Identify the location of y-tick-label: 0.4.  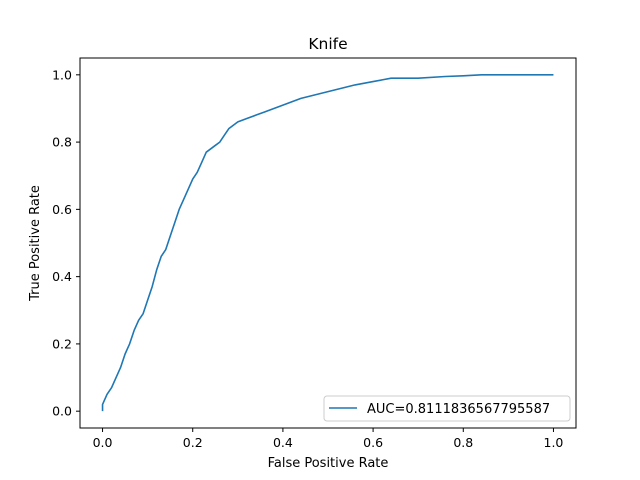
(62, 276).